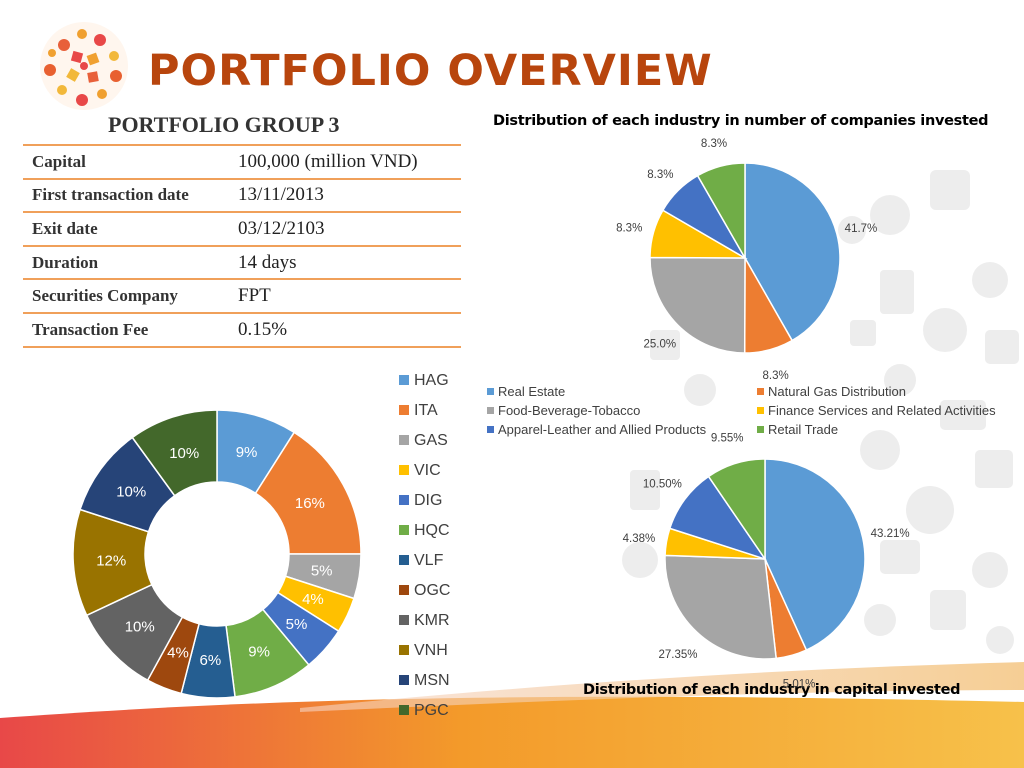  What do you see at coordinates (345, 196) in the screenshot?
I see `info-value: 13/11/2013` at bounding box center [345, 196].